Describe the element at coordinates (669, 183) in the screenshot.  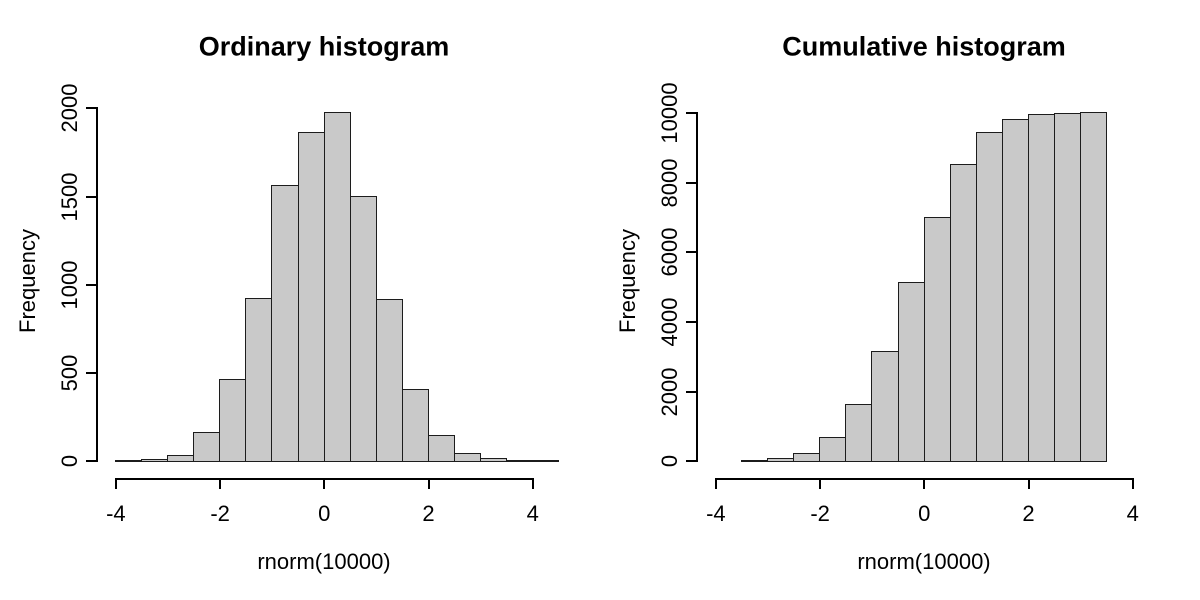
I see `y-tick-label: 8000` at that location.